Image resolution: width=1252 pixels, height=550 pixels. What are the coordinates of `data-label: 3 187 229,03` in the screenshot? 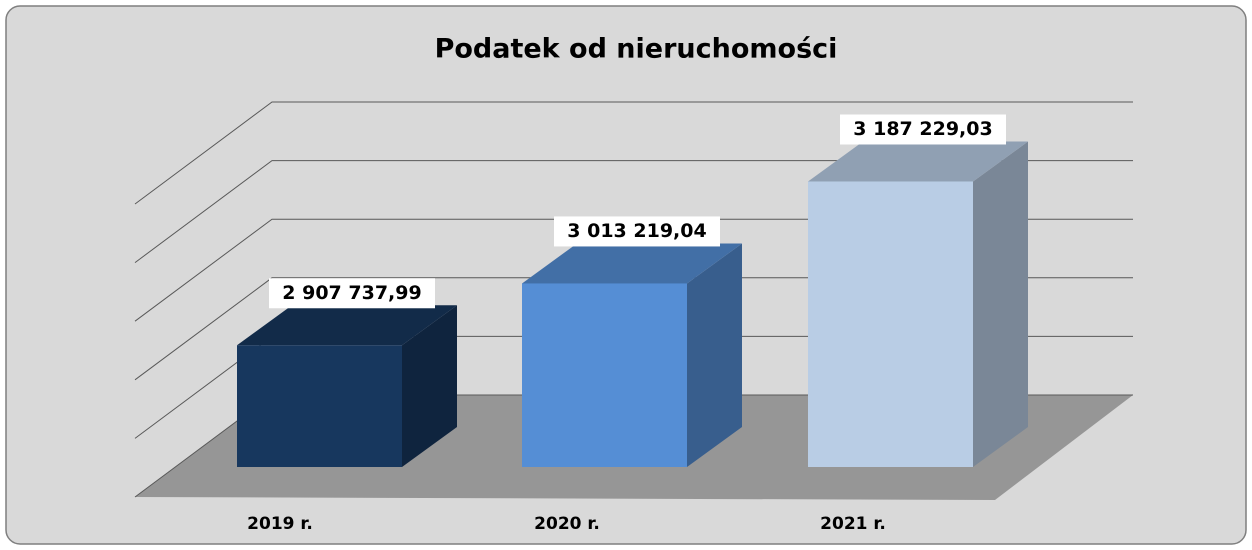 It's located at (922, 129).